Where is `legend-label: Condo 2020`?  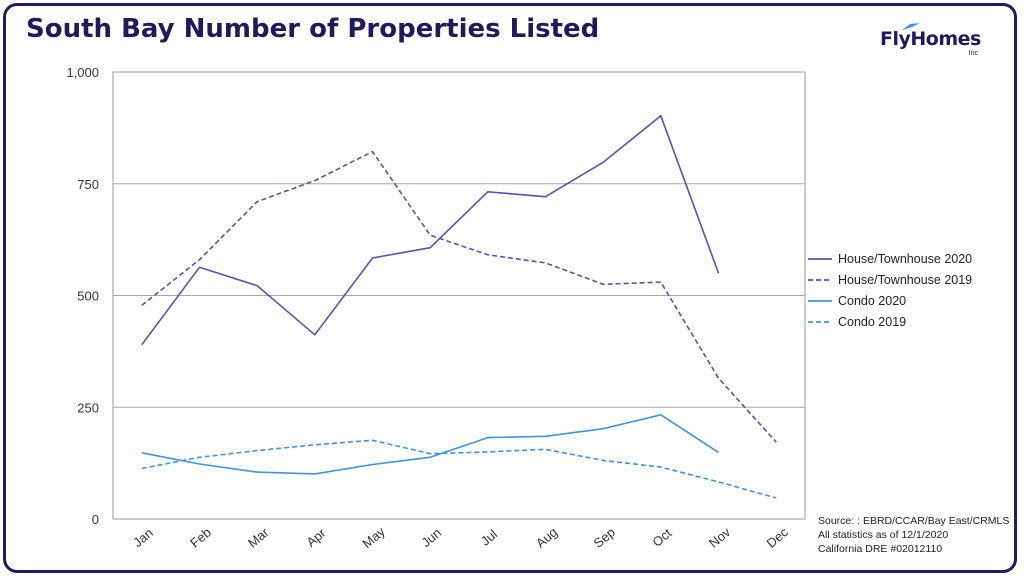 legend-label: Condo 2020 is located at coordinates (872, 300).